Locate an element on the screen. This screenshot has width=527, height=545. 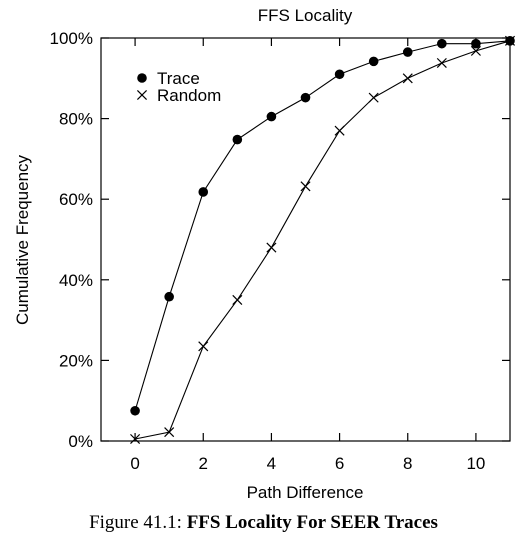
legend-marker-random is located at coordinates (142, 95).